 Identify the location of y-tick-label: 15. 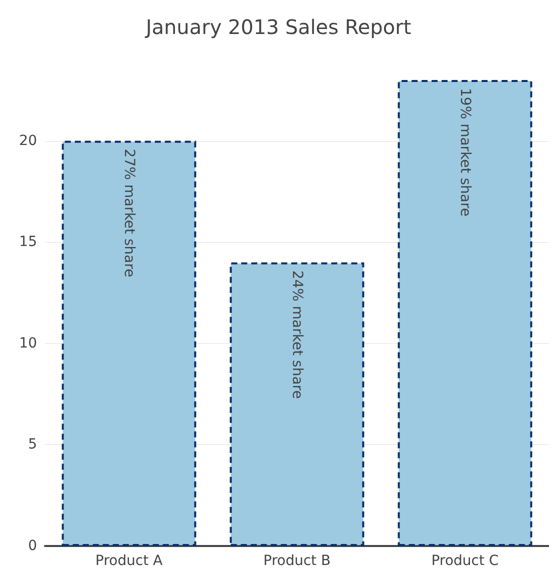
(28, 242).